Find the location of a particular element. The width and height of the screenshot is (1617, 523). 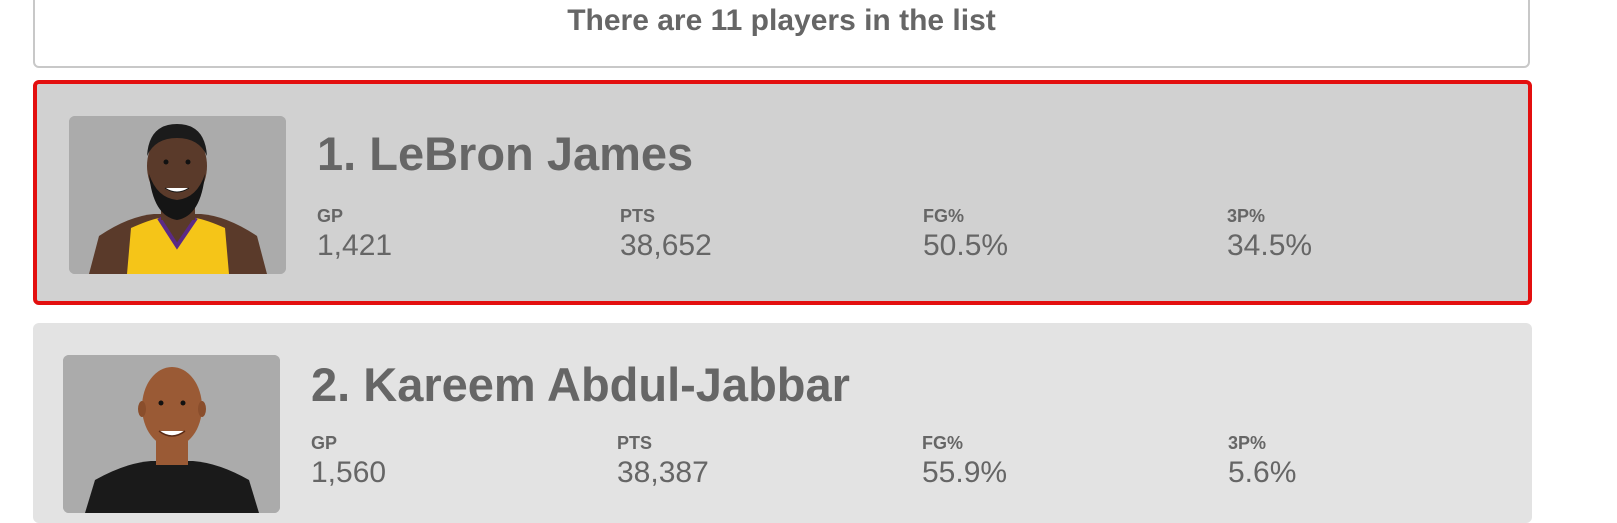

stat-pts-value: 38,652 is located at coordinates (666, 246).